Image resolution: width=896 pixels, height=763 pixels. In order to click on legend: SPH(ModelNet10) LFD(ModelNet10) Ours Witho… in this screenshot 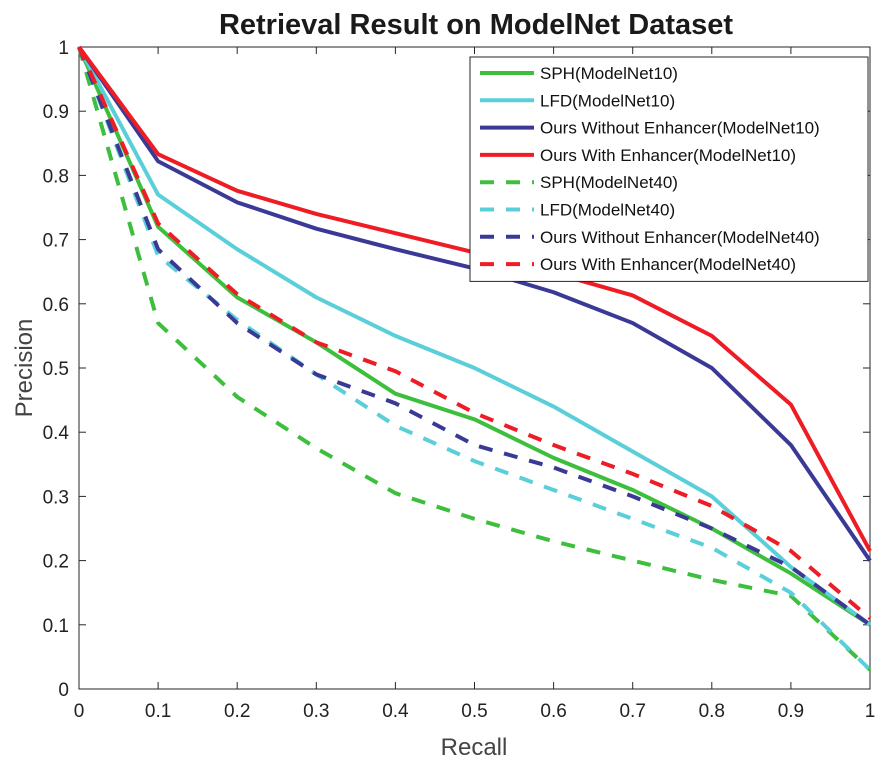, I will do `click(669, 169)`.